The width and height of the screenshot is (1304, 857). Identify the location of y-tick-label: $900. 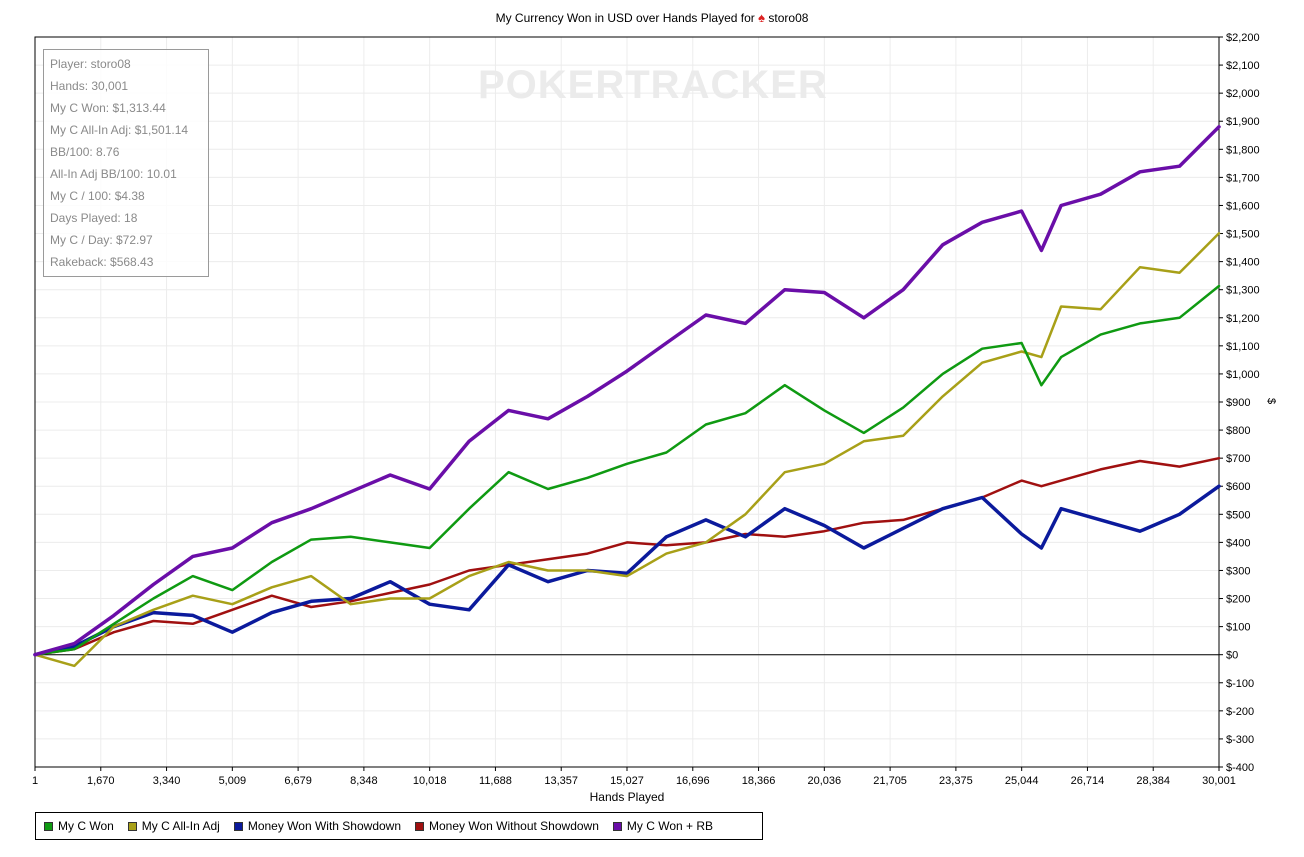
(1238, 403).